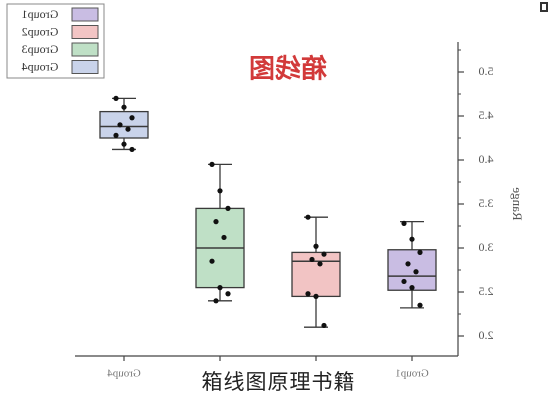 The image size is (557, 400). What do you see at coordinates (124, 374) in the screenshot?
I see `x-tick-label: Group4` at bounding box center [124, 374].